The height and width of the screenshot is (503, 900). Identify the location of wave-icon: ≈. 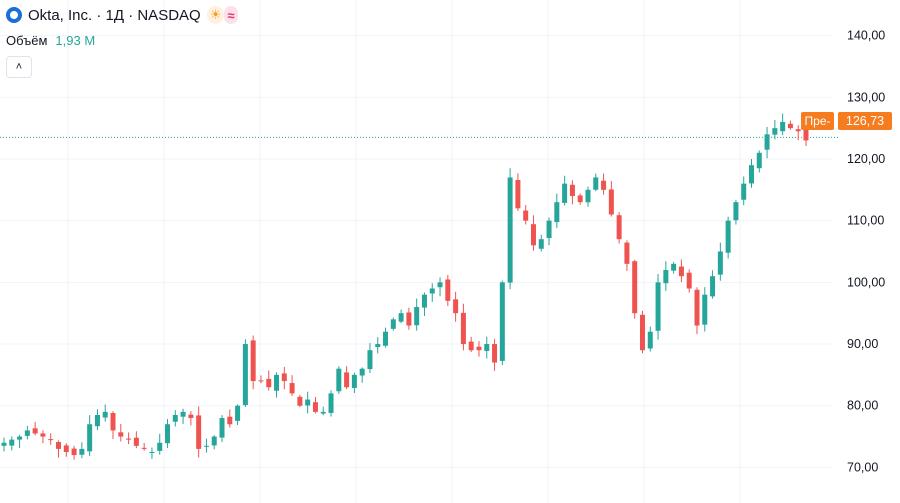
(231, 15).